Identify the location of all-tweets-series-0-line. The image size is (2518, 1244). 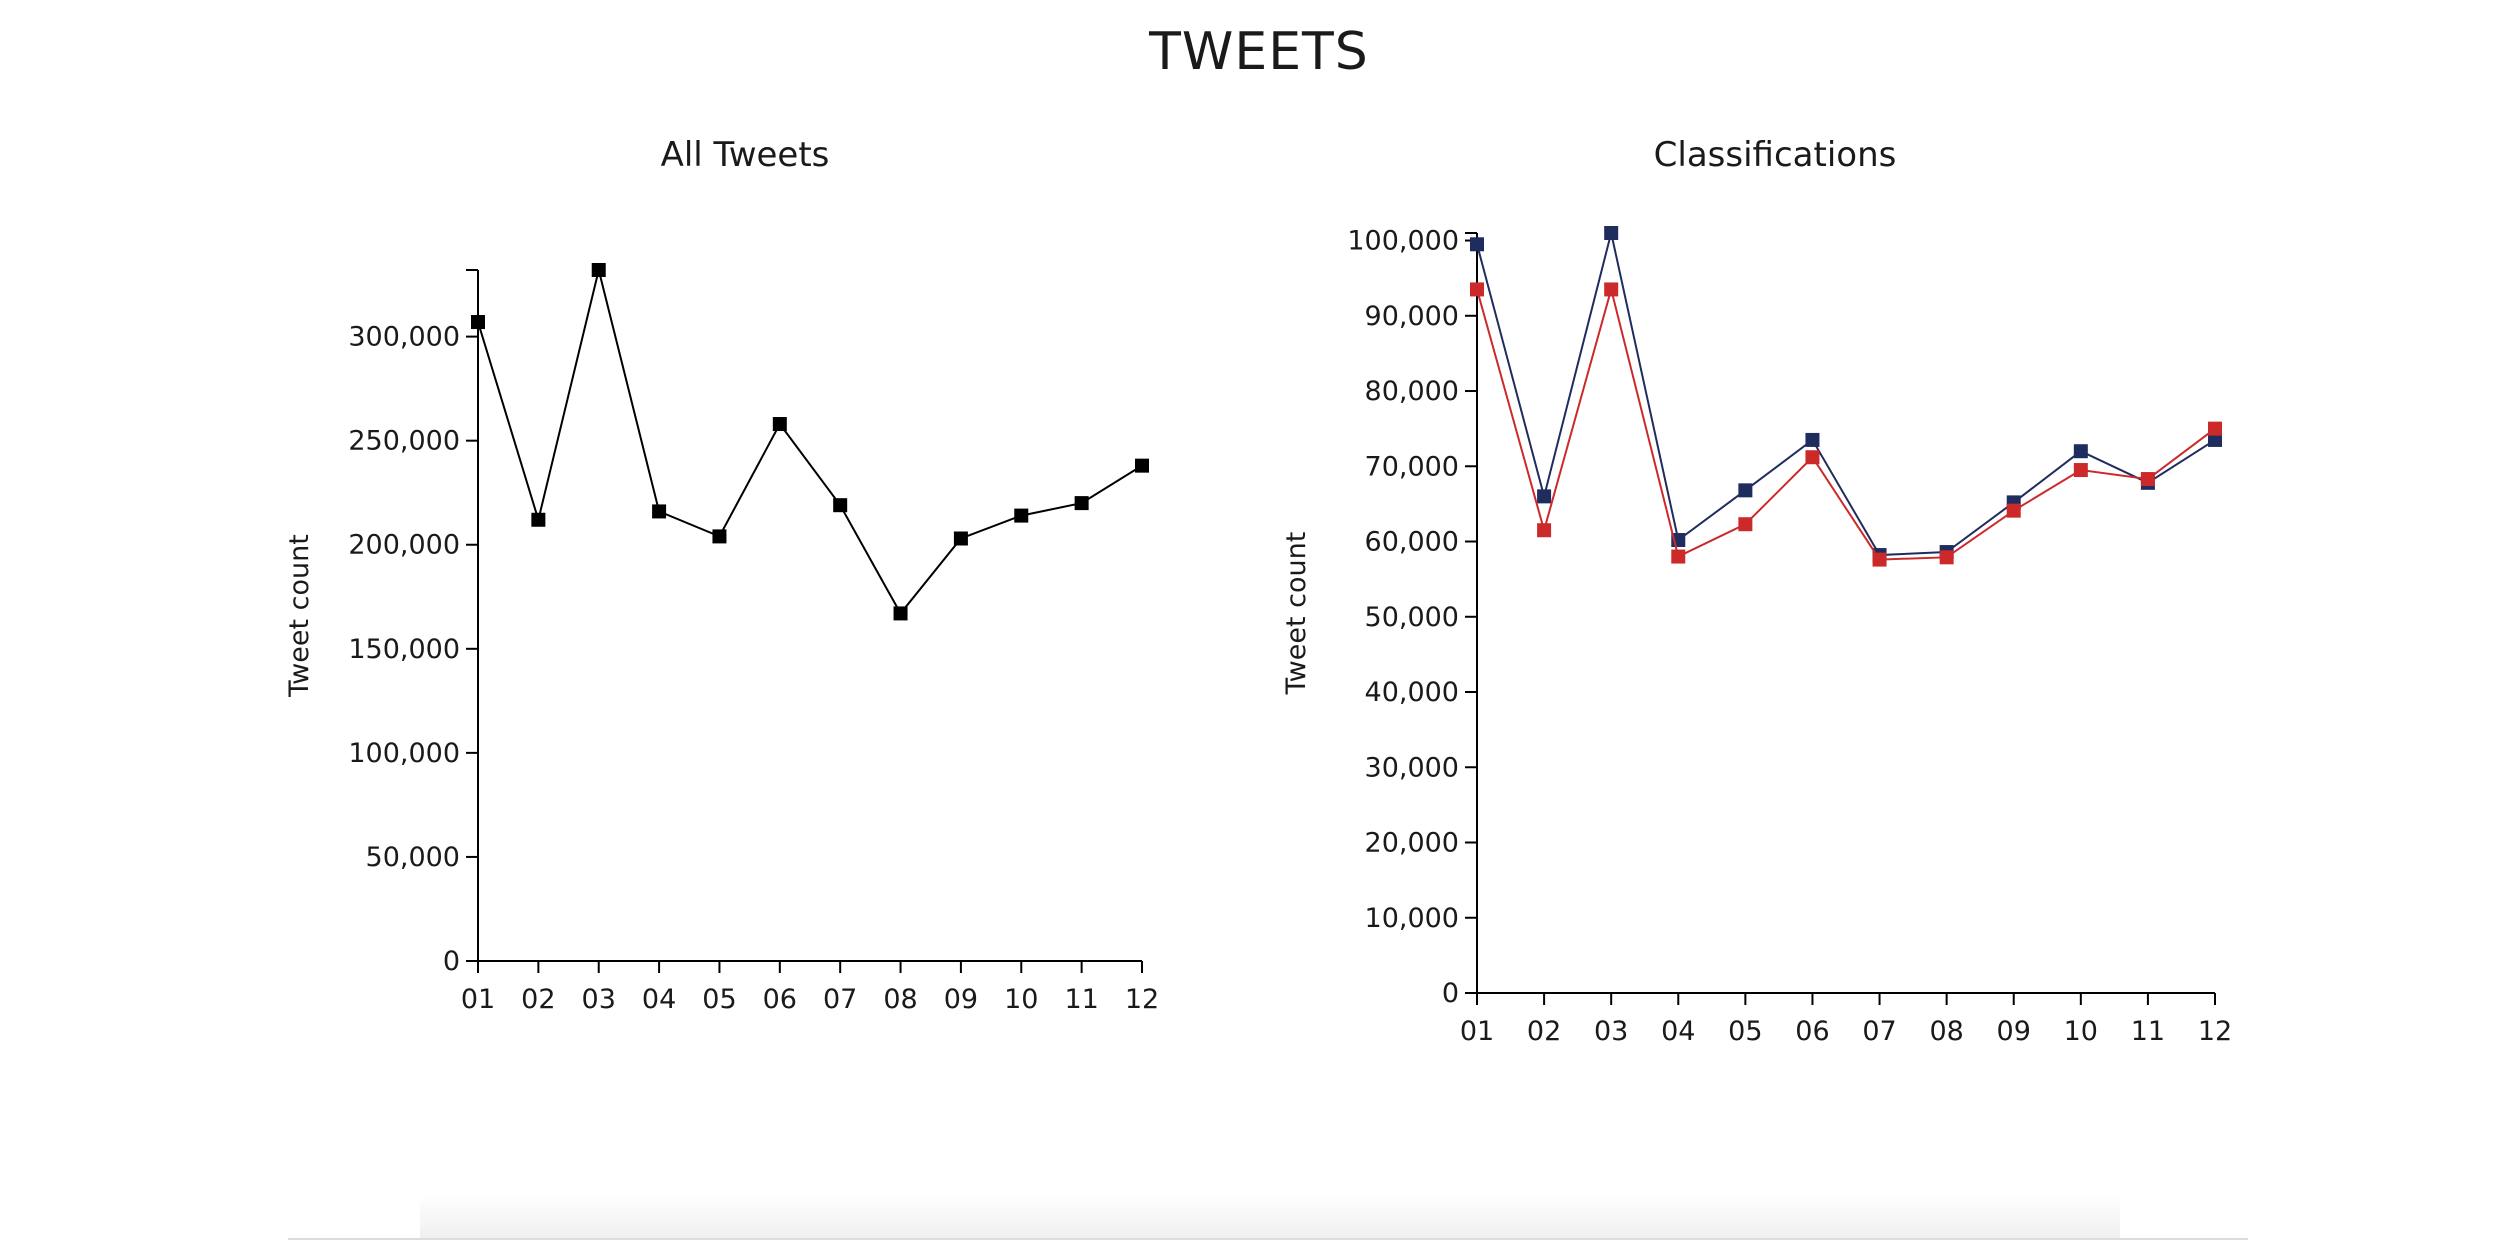
(810, 442).